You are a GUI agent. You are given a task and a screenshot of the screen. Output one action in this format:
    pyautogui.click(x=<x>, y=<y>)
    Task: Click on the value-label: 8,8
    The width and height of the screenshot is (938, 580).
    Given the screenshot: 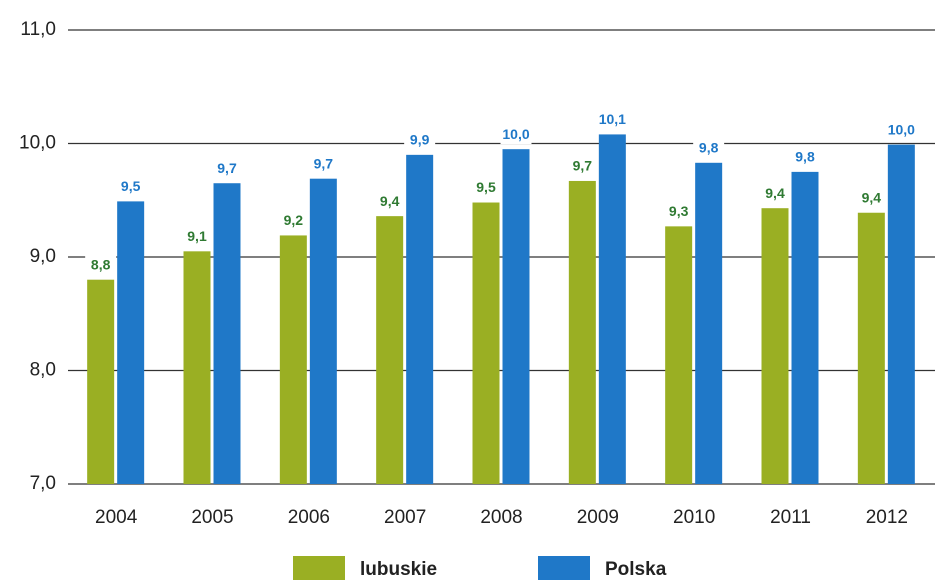 What is the action you would take?
    pyautogui.click(x=101, y=264)
    